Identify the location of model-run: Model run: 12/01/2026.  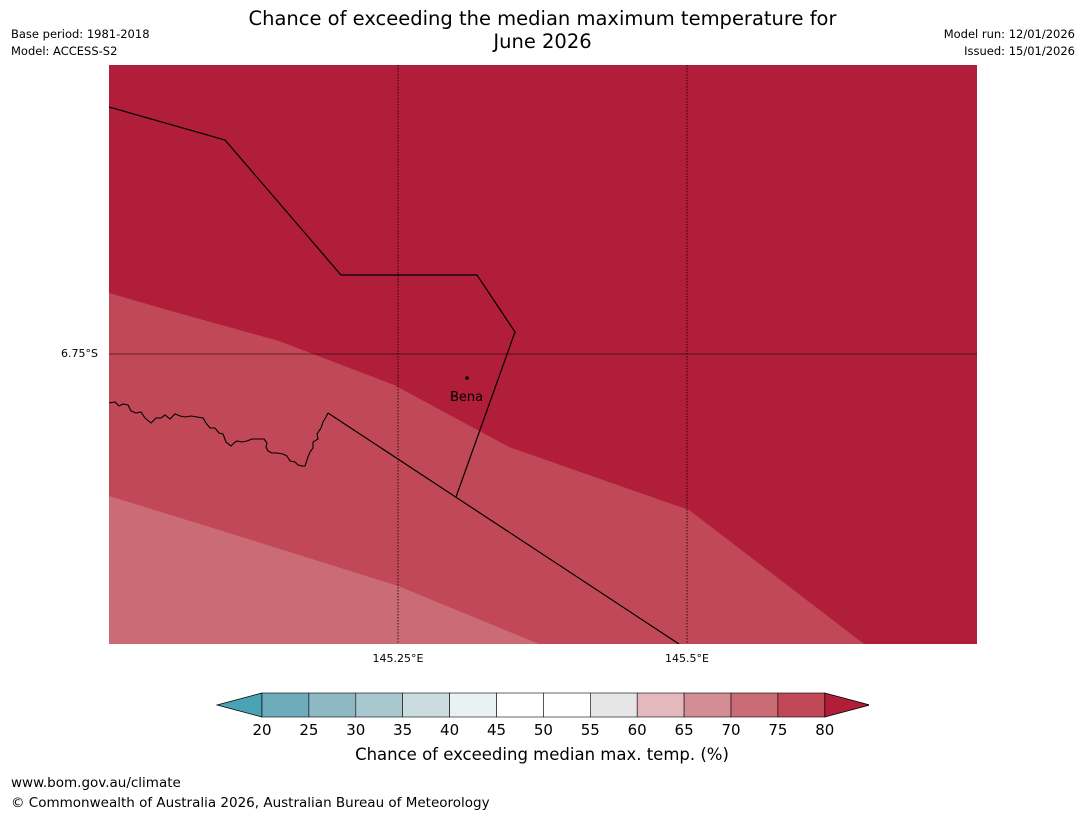
(1009, 34).